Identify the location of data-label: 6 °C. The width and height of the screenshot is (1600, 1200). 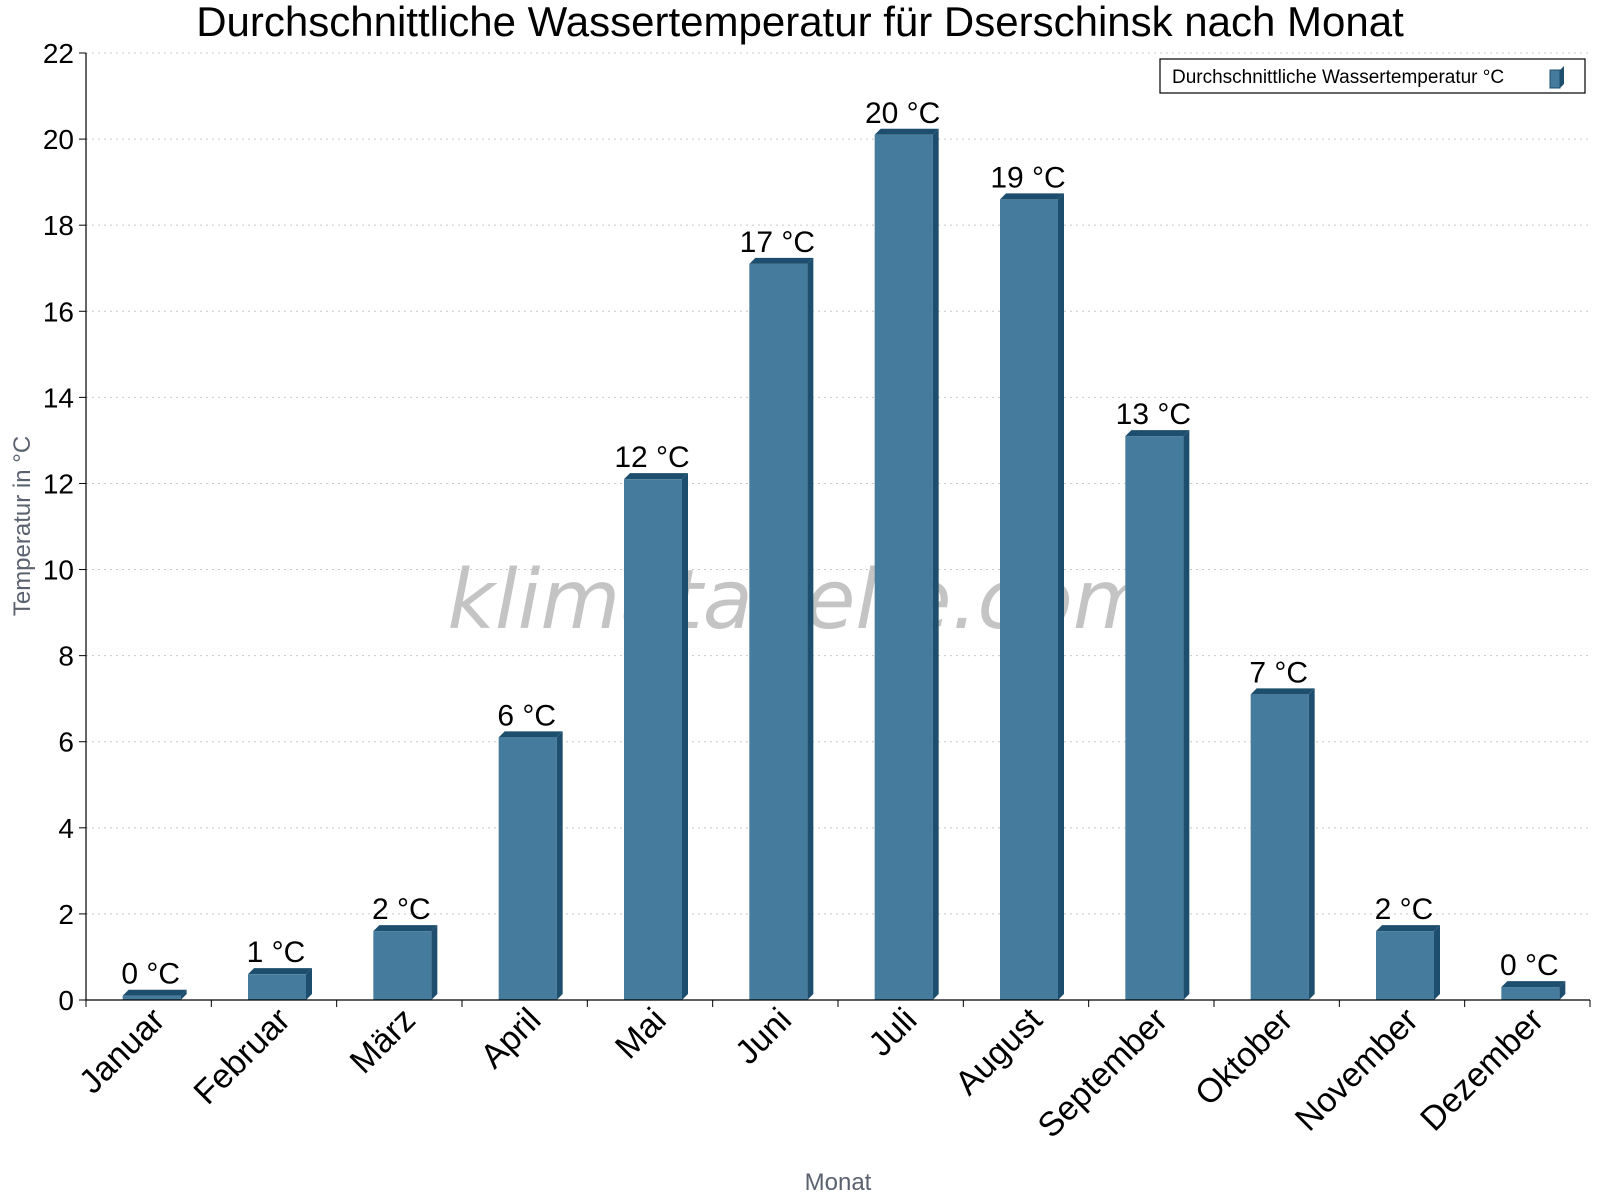
(526, 715).